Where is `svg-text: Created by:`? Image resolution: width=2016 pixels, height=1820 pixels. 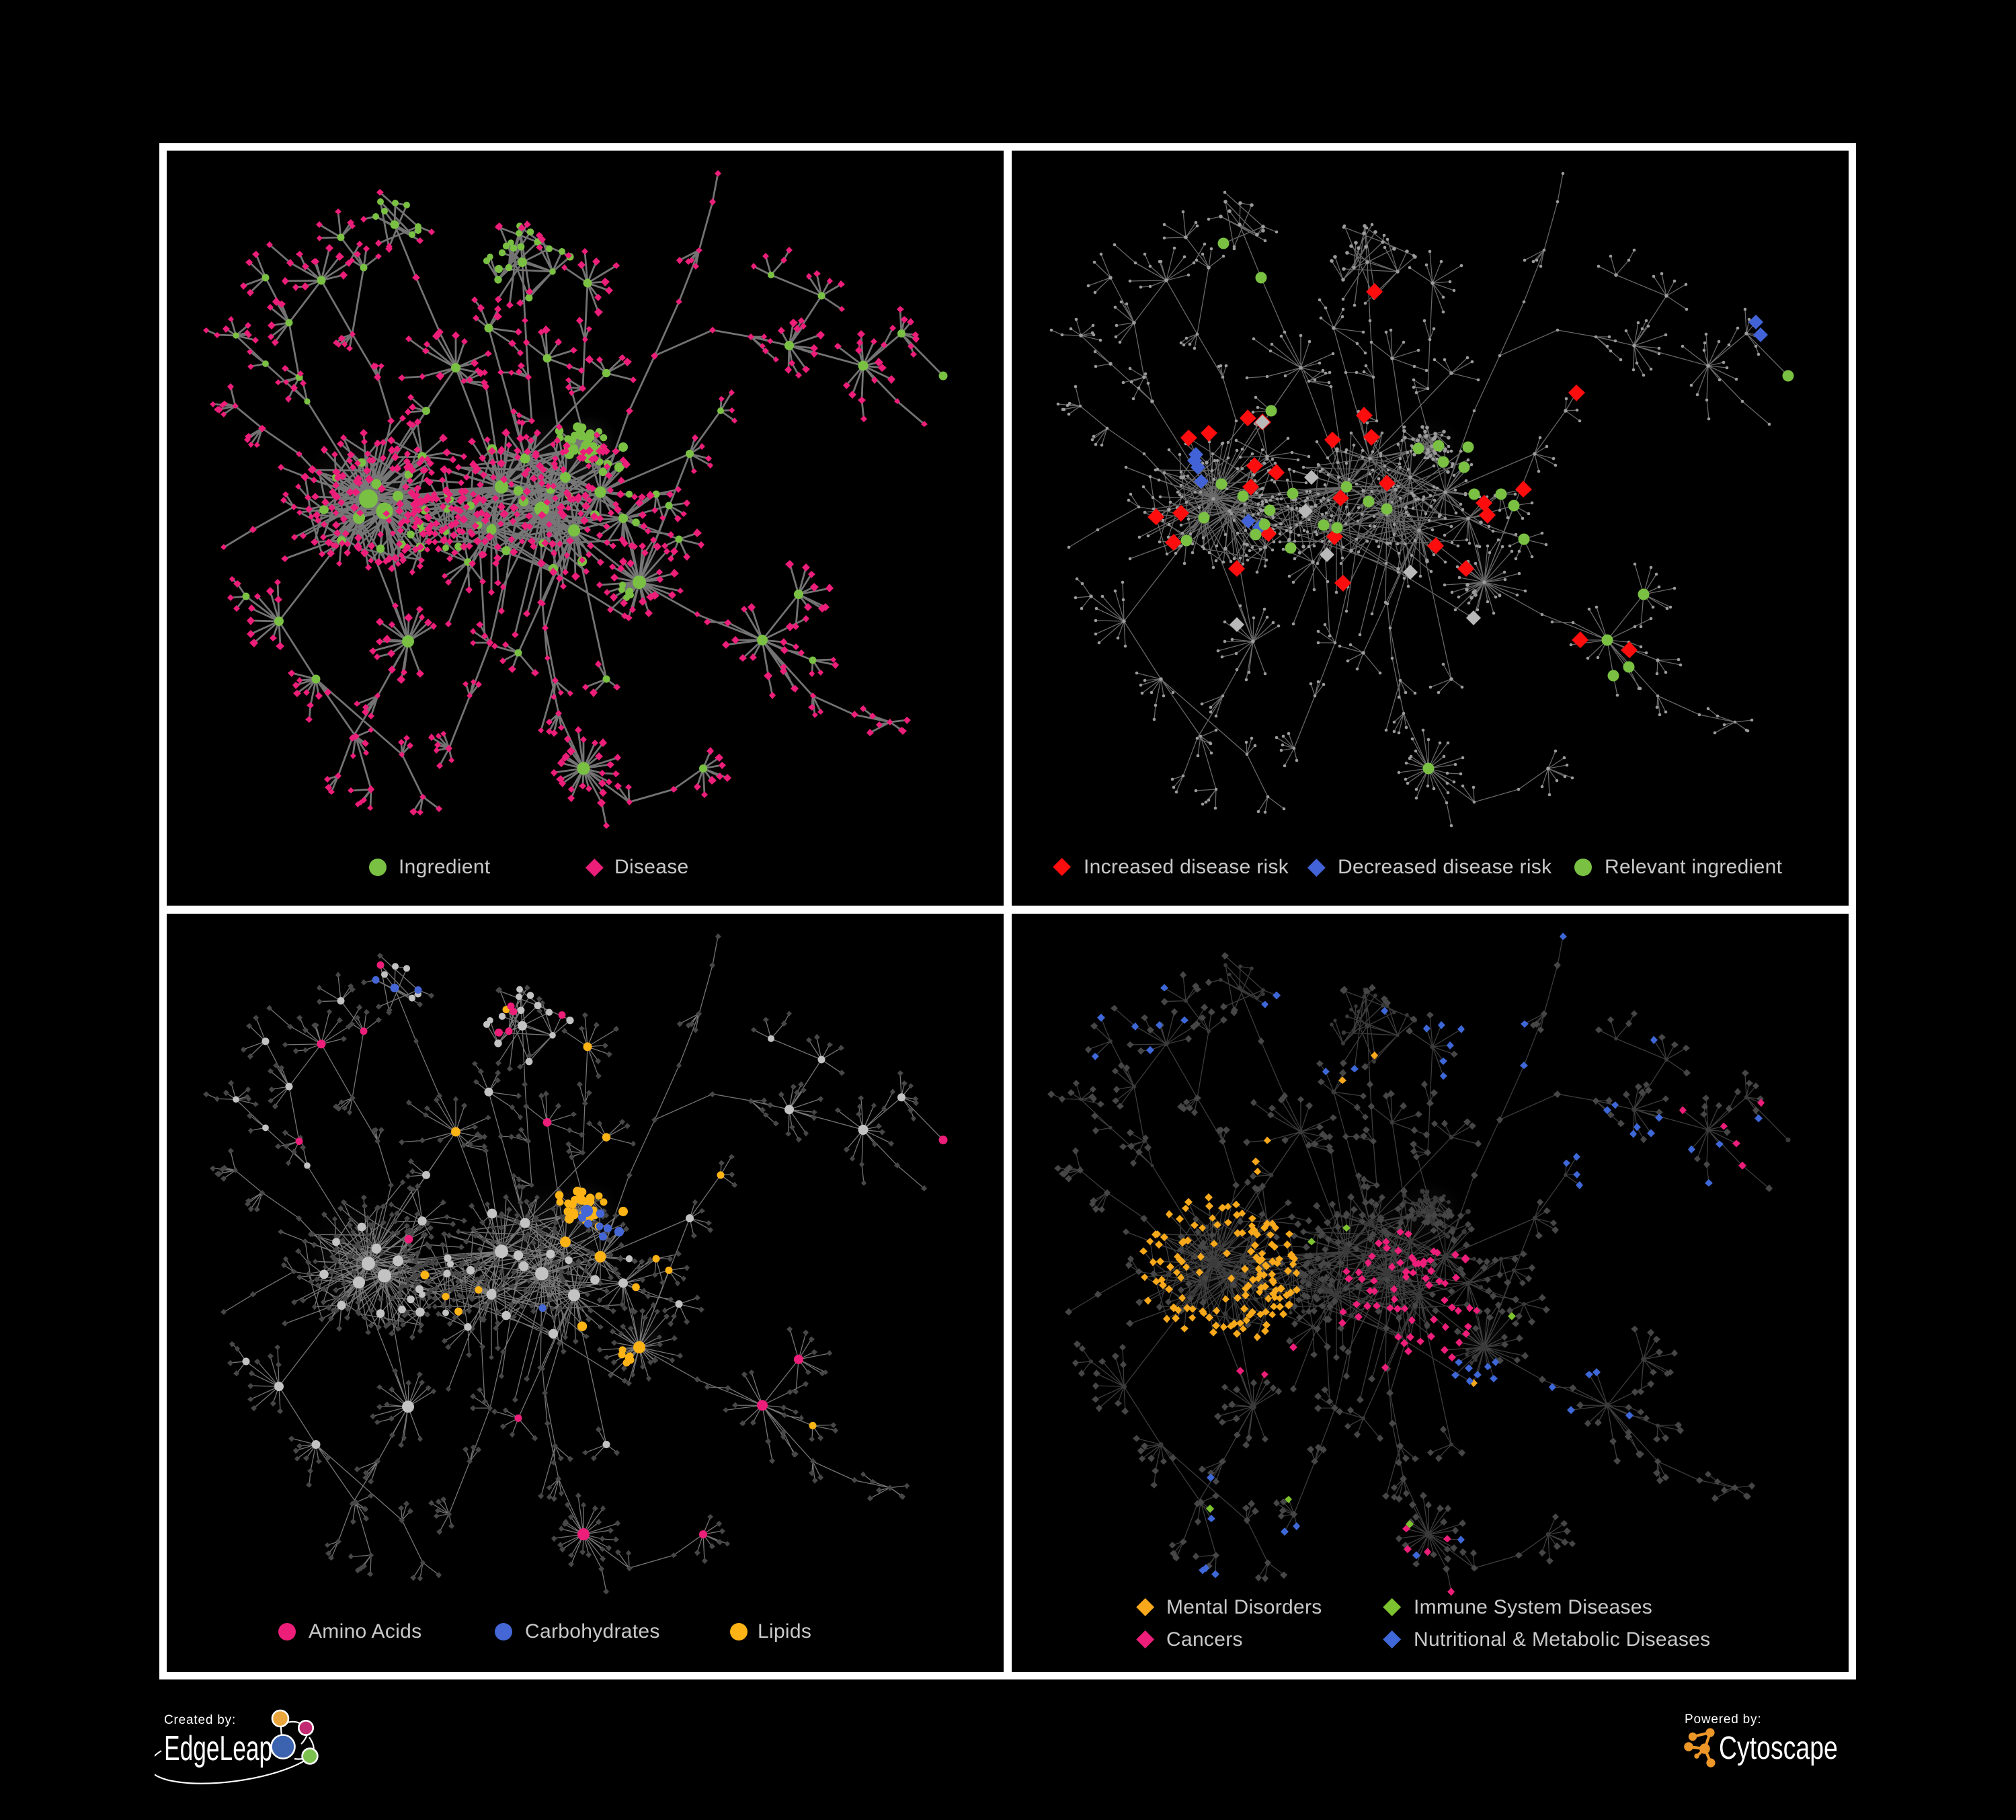 svg-text: Created by: is located at coordinates (200, 1720).